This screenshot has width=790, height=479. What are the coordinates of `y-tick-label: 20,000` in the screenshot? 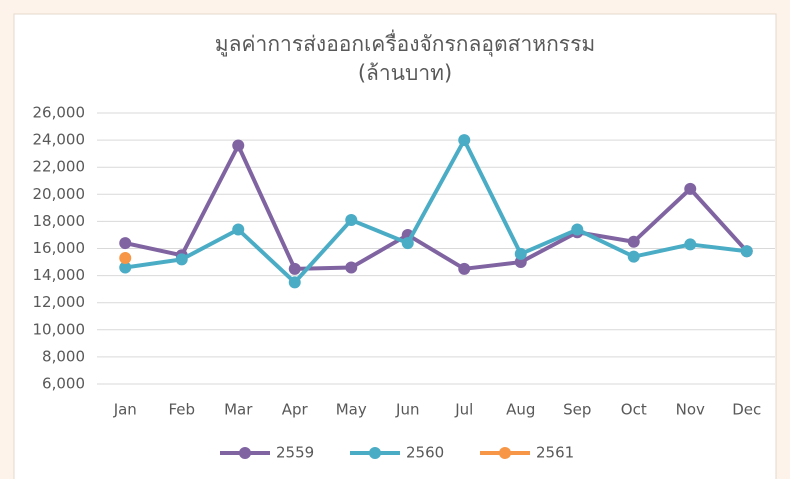 It's located at (59, 194).